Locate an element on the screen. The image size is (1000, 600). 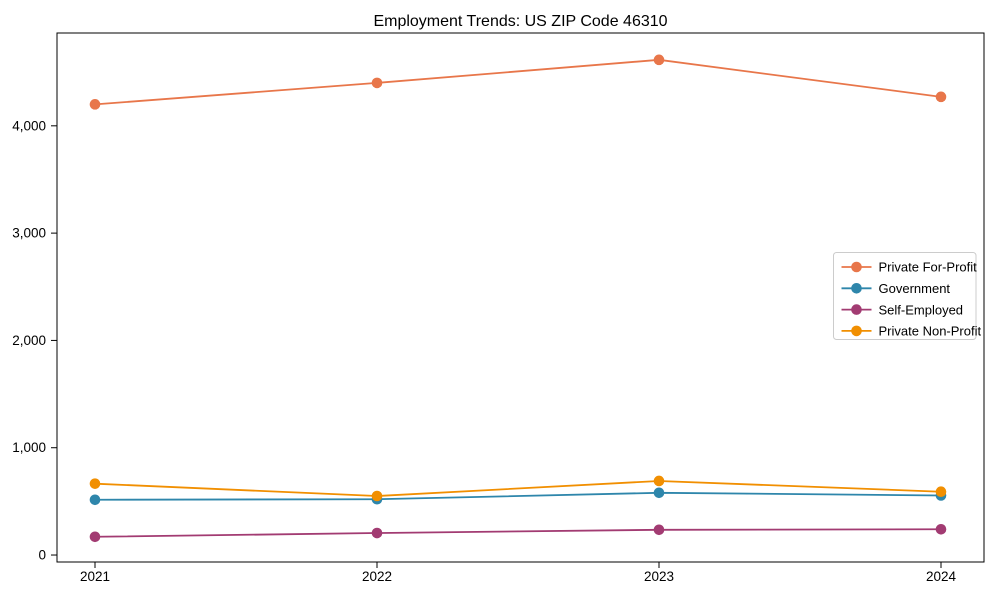
x-tick-label: 2022 is located at coordinates (377, 576).